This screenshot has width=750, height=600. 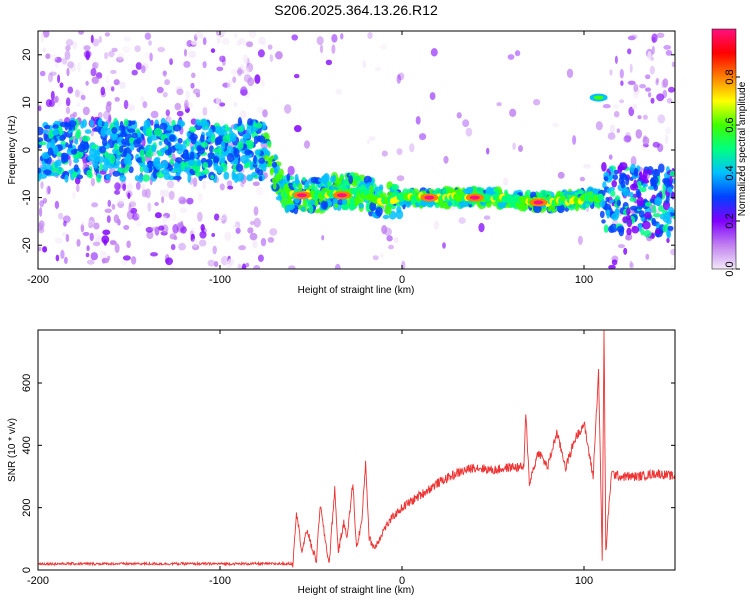 What do you see at coordinates (598, 97) in the screenshot?
I see `heatmap-hotspot-core` at bounding box center [598, 97].